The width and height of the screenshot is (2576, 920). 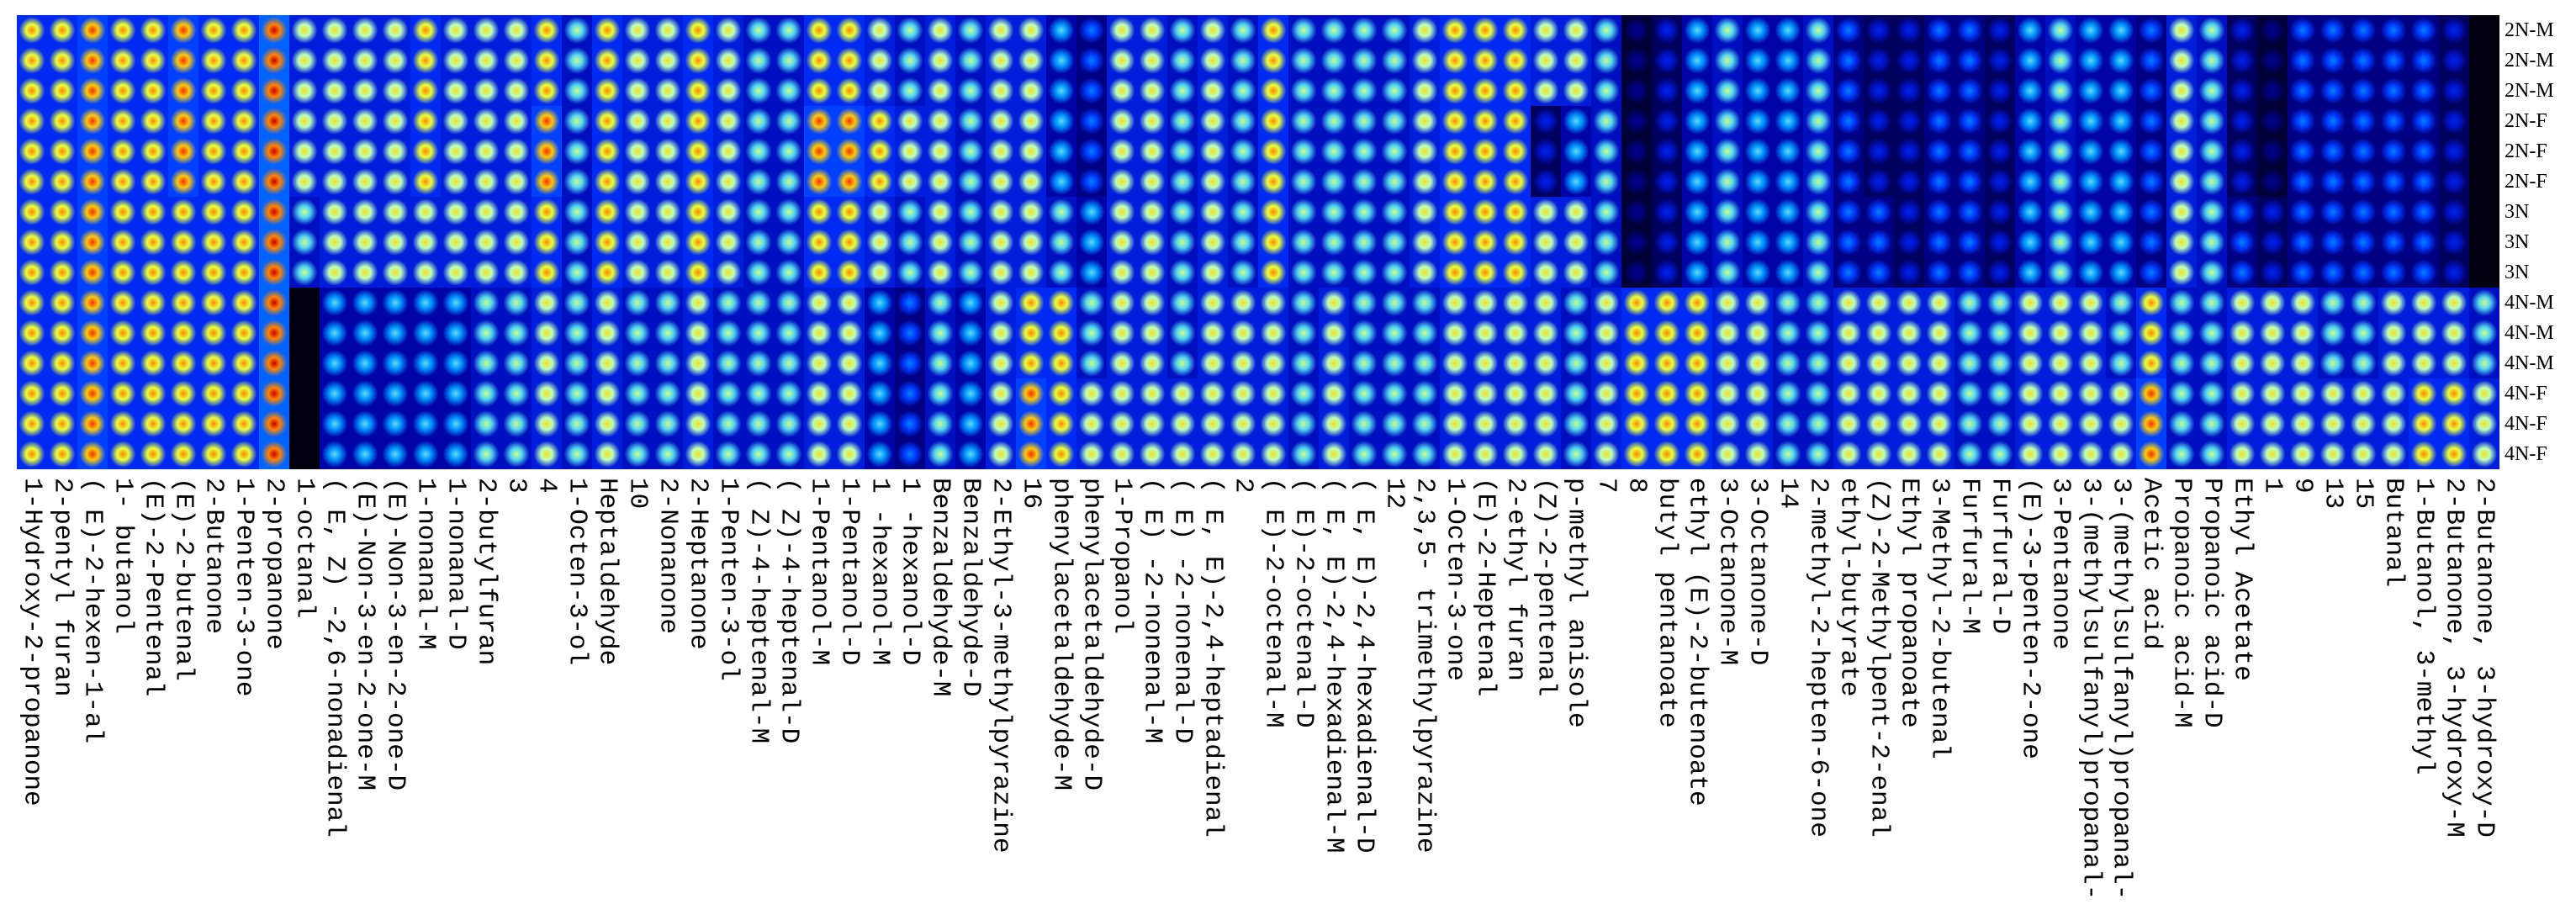 I want to click on column-label: phenylacetaldehyde-M, so click(x=1061, y=634).